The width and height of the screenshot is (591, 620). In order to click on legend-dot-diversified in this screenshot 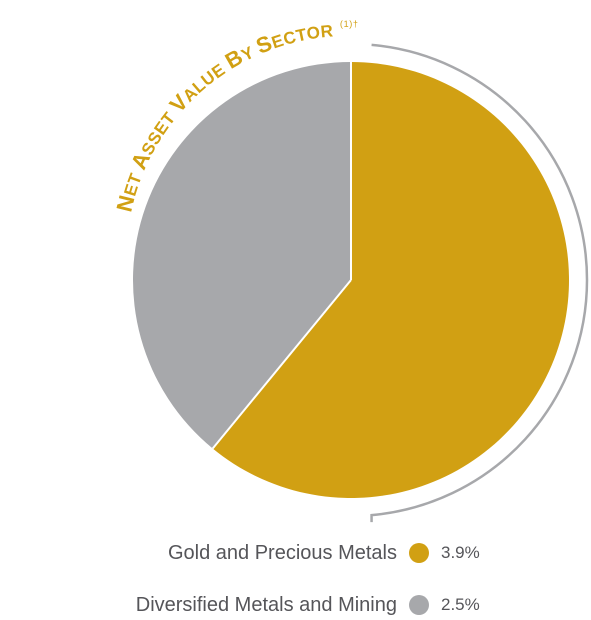, I will do `click(419, 605)`.